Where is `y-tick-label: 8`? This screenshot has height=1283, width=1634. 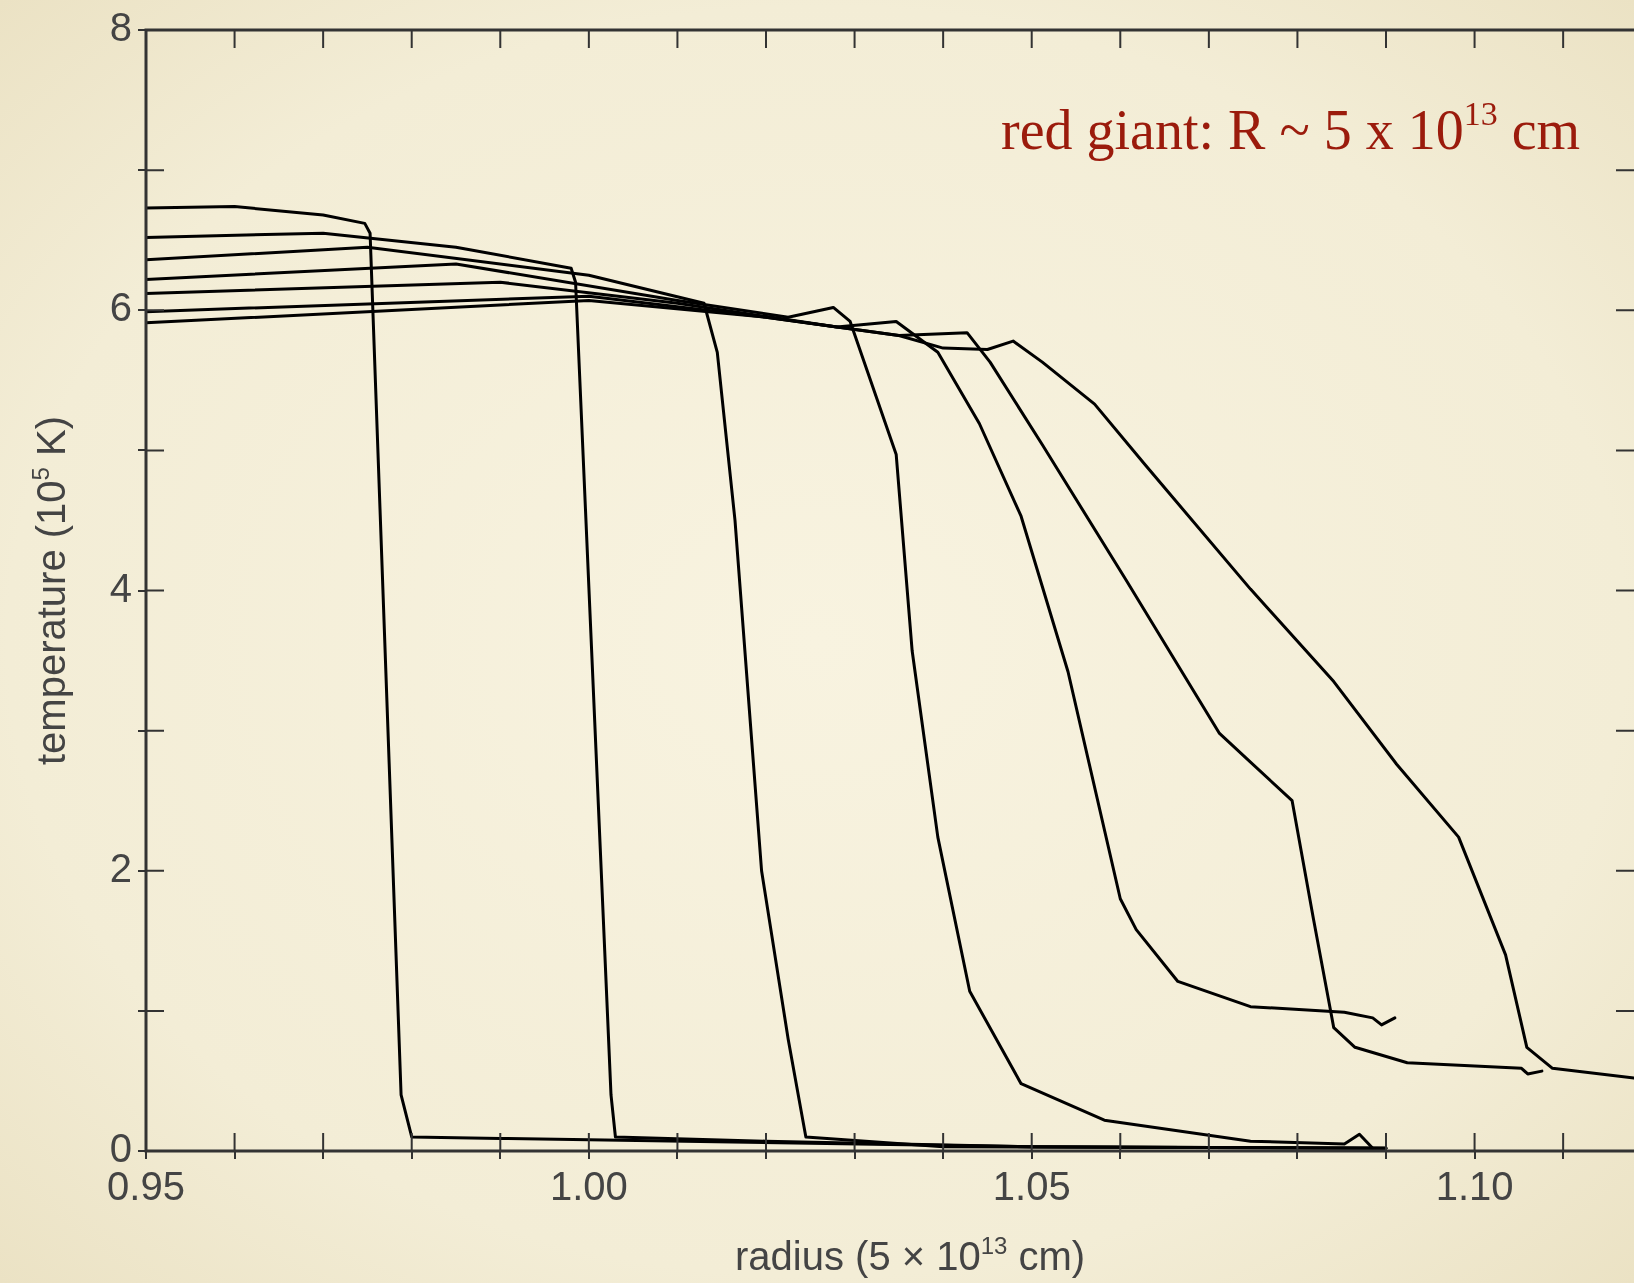 y-tick-label: 8 is located at coordinates (120, 27).